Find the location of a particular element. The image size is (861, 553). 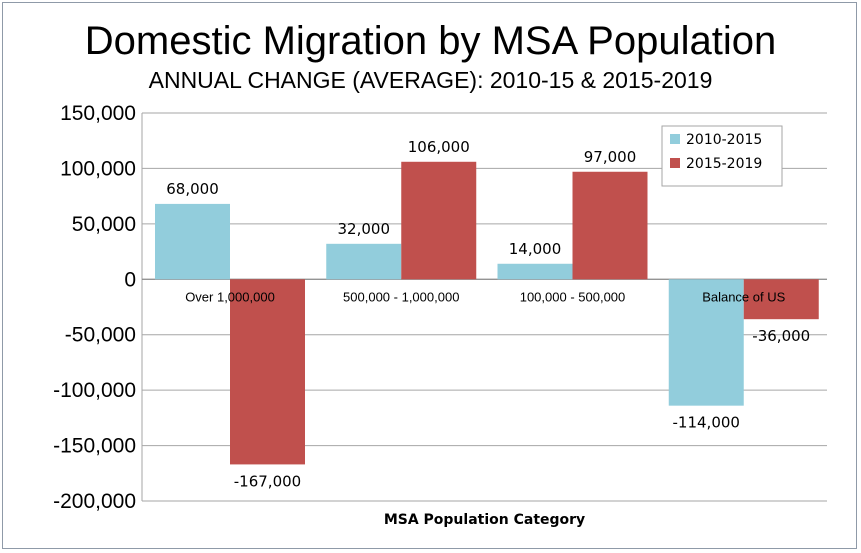

category-label: Over 1,000,000 is located at coordinates (230, 296).